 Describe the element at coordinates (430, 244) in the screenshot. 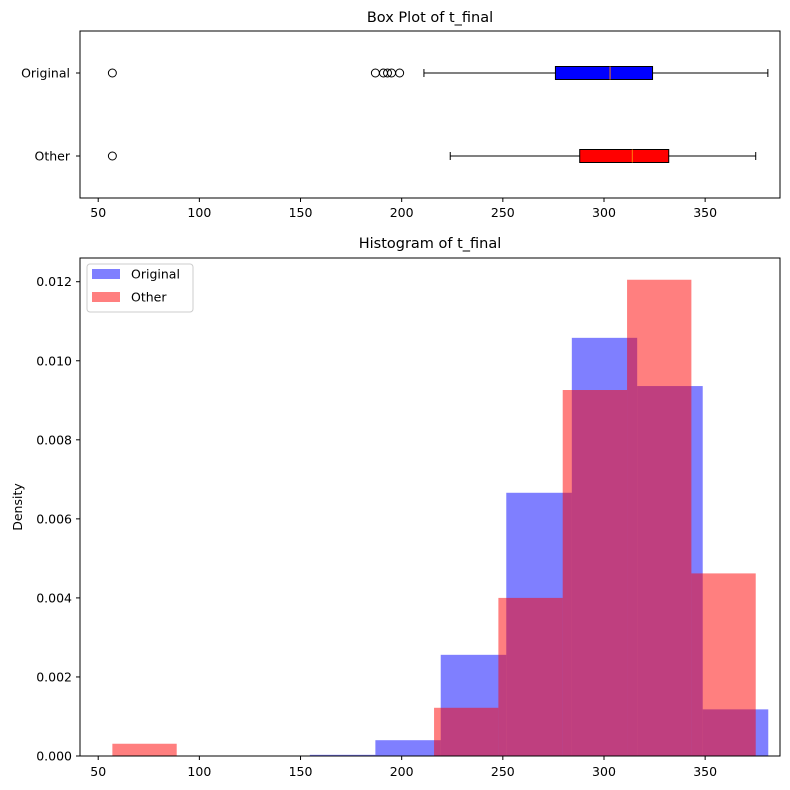

I see `histogram-title: Histogram of t_final` at that location.